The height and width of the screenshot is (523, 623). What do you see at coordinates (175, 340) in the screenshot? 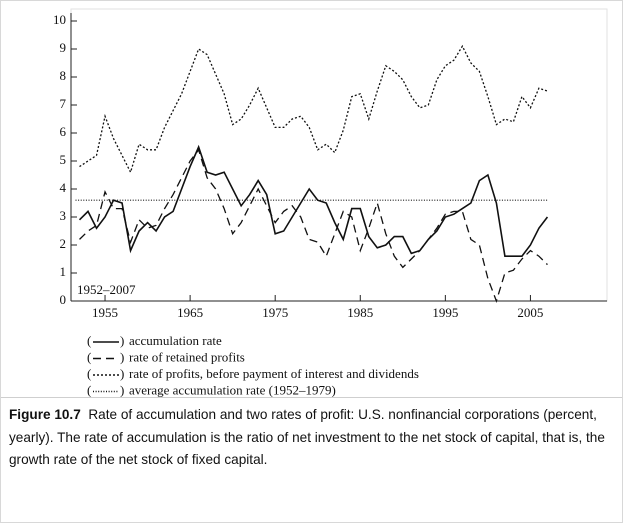
I see `legend-label: accumulation rate` at bounding box center [175, 340].